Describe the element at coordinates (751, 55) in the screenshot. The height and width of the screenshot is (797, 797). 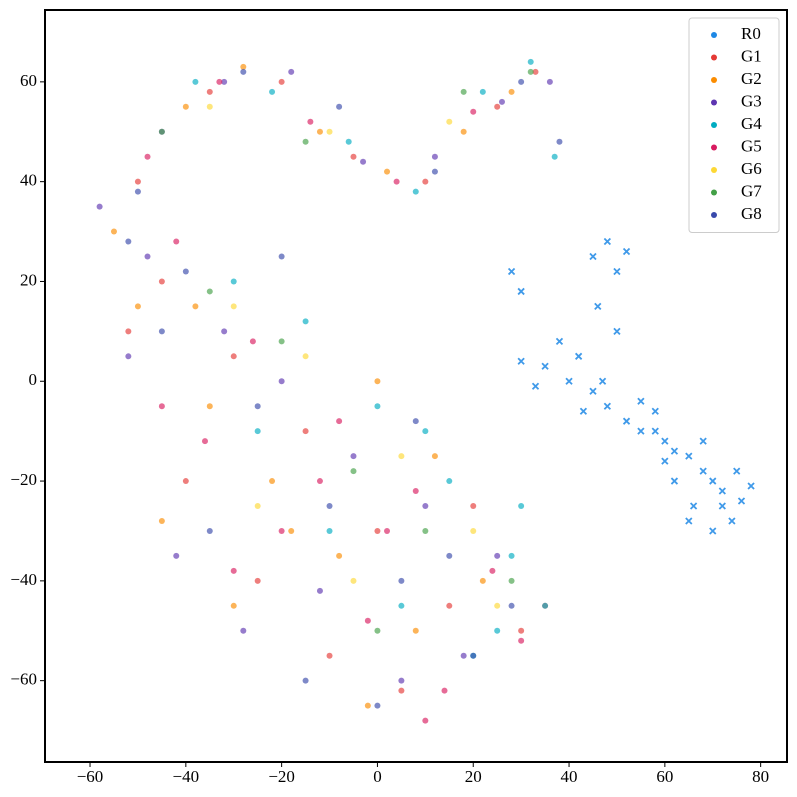
I see `legend-label: G1` at that location.